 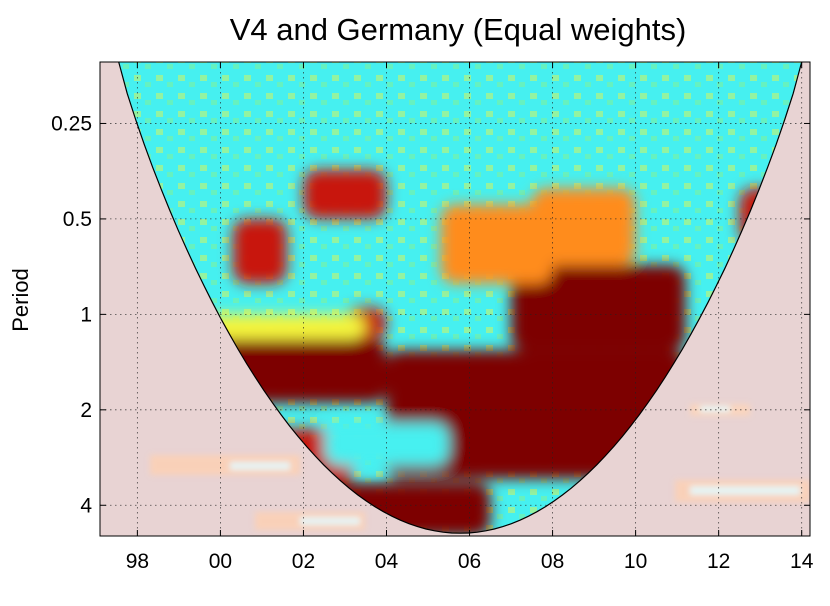 What do you see at coordinates (469, 561) in the screenshot?
I see `x-tick-label-4: 06` at bounding box center [469, 561].